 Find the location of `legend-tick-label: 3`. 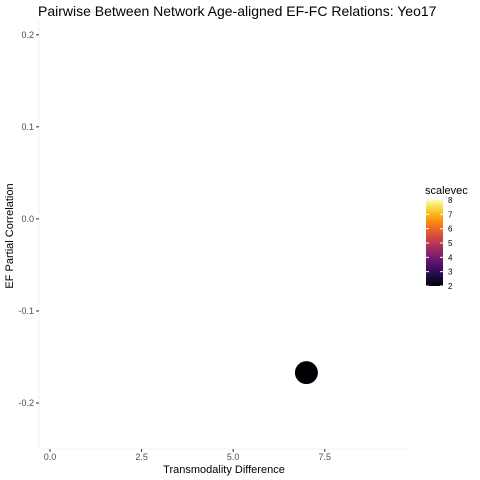

legend-tick-label: 3 is located at coordinates (450, 272).